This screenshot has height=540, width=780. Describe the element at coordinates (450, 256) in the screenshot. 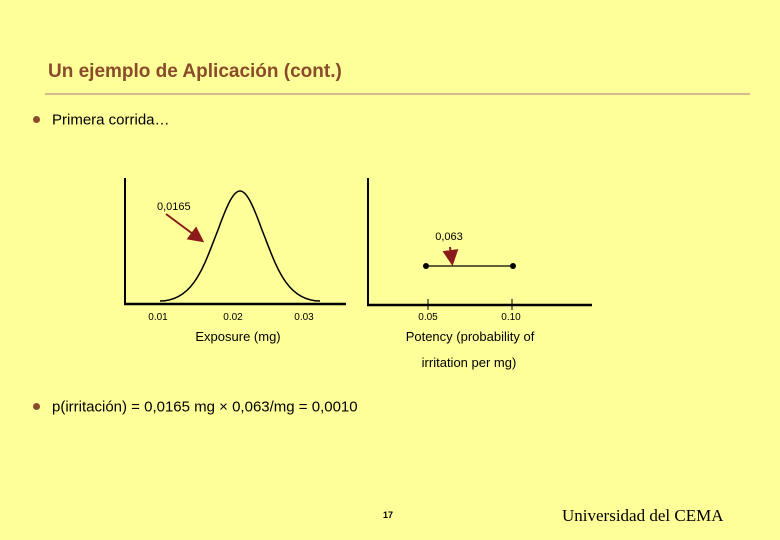

I see `potency-pointer-arrow` at that location.